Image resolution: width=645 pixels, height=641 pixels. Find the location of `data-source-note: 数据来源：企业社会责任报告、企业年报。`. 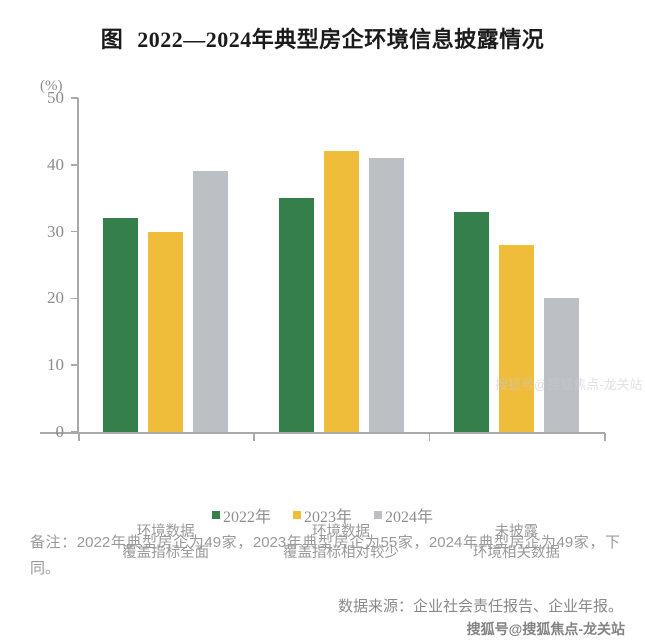

data-source-note: 数据来源：企业社会责任报告、企业年报。 is located at coordinates (480, 606).